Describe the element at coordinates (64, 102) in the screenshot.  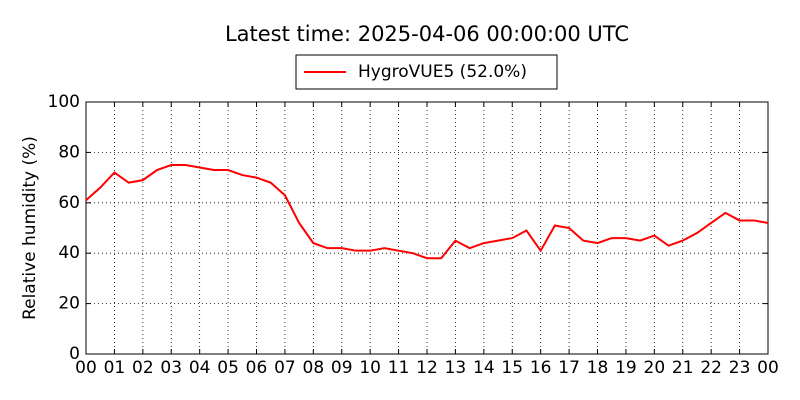
I see `y-tick-label: 100` at that location.